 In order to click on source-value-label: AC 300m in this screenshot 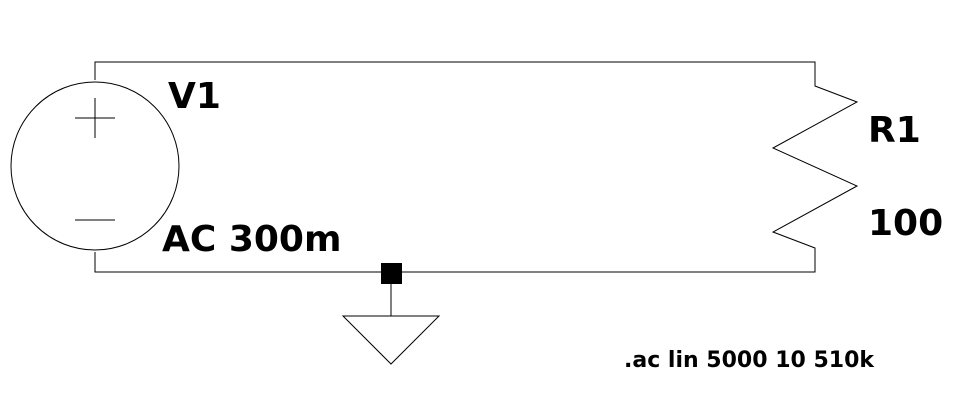, I will do `click(251, 239)`.